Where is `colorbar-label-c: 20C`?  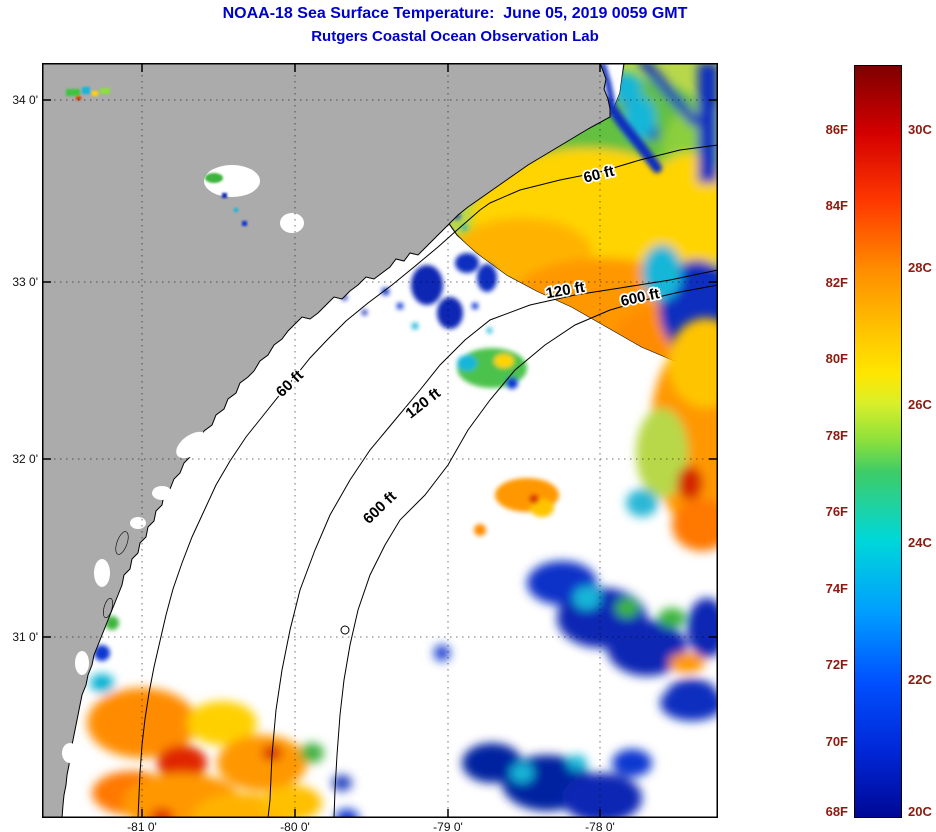 colorbar-label-c: 20C is located at coordinates (920, 811).